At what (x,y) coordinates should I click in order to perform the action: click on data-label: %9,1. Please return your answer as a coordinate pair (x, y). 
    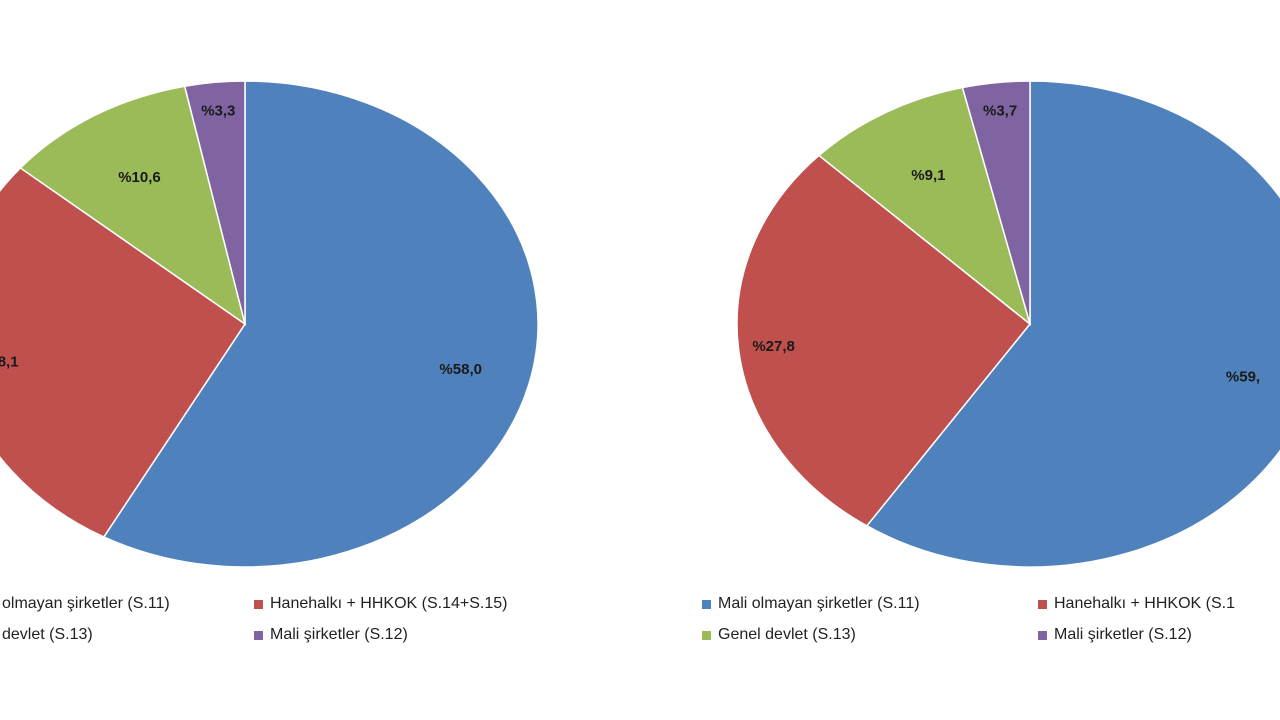
    Looking at the image, I should click on (928, 175).